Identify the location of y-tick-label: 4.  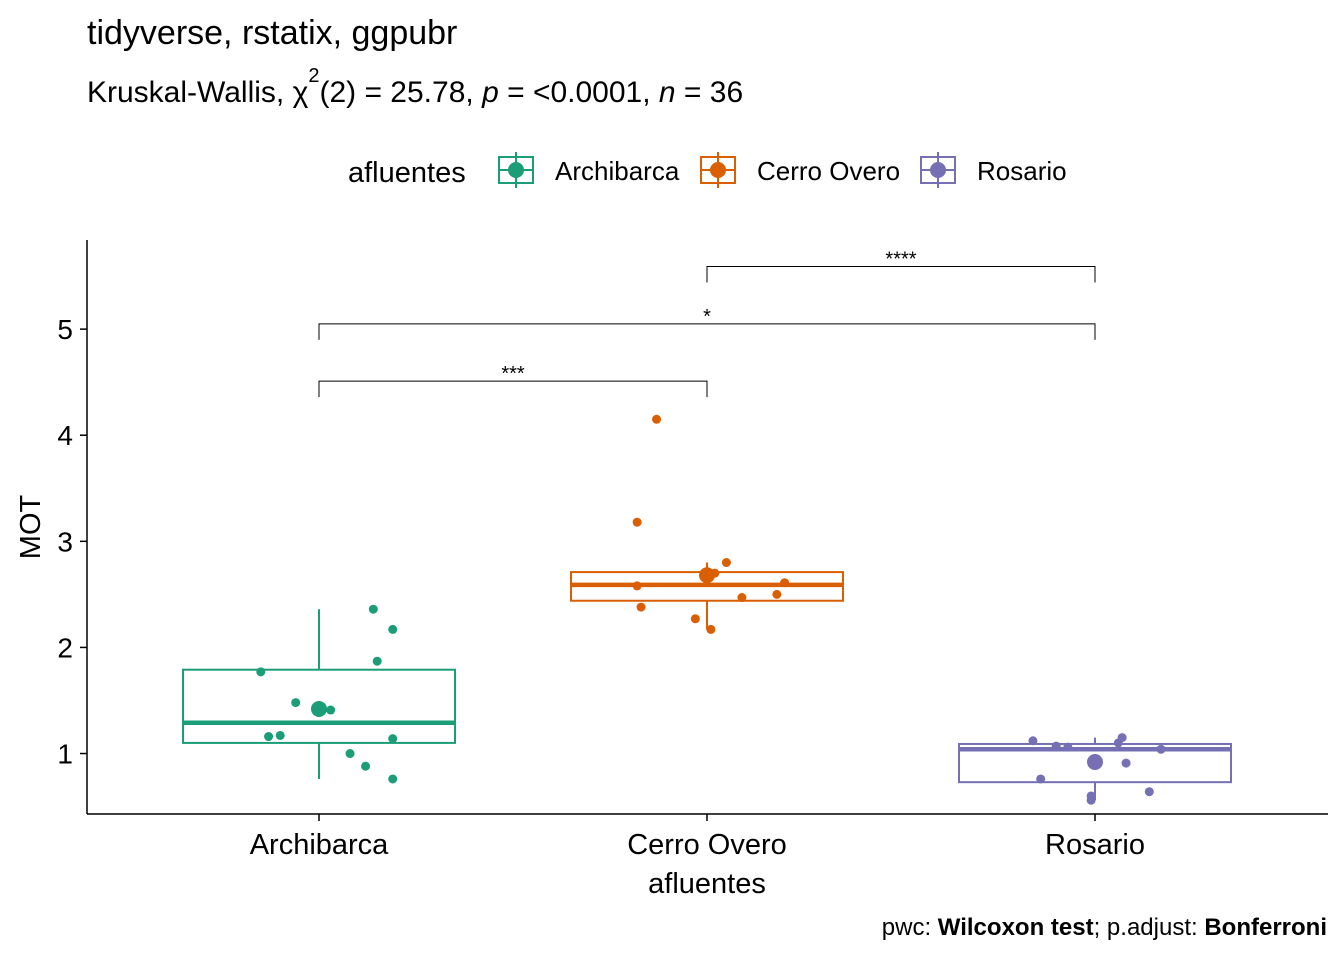
(65, 435).